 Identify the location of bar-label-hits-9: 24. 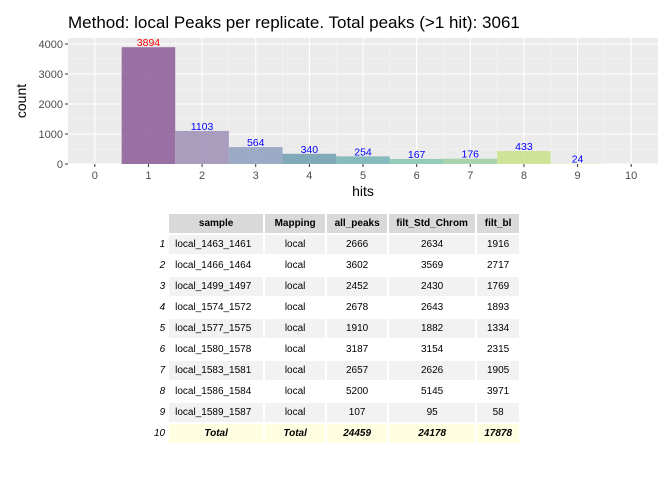
(578, 159).